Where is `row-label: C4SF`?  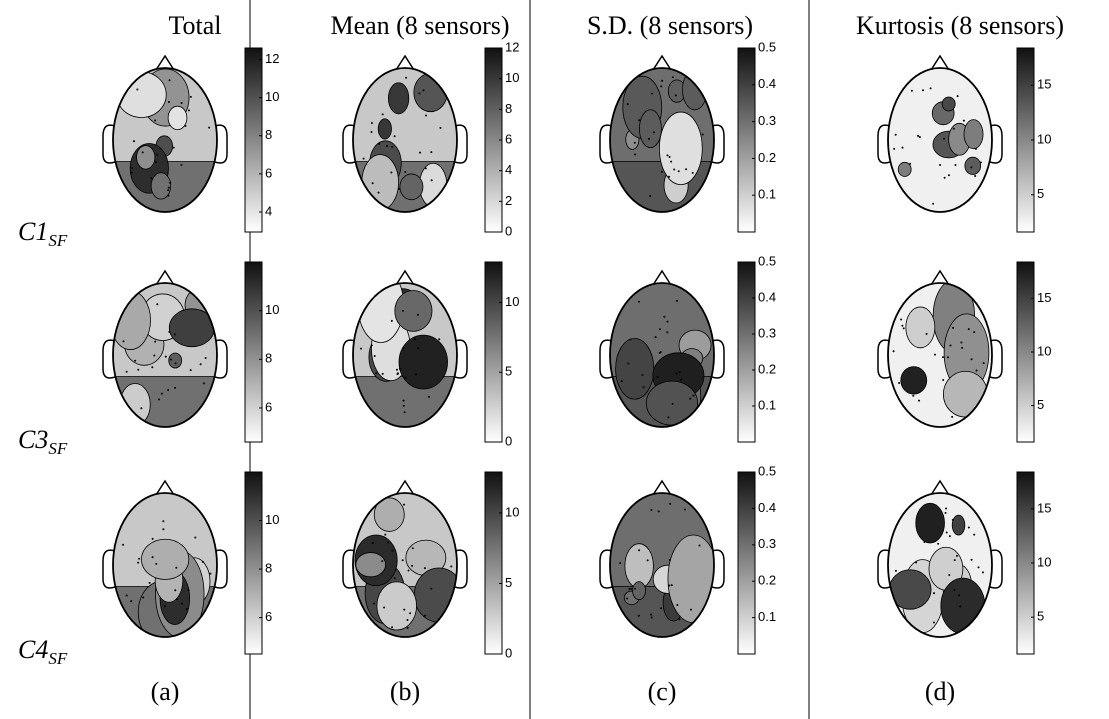
row-label: C4SF is located at coordinates (43, 651).